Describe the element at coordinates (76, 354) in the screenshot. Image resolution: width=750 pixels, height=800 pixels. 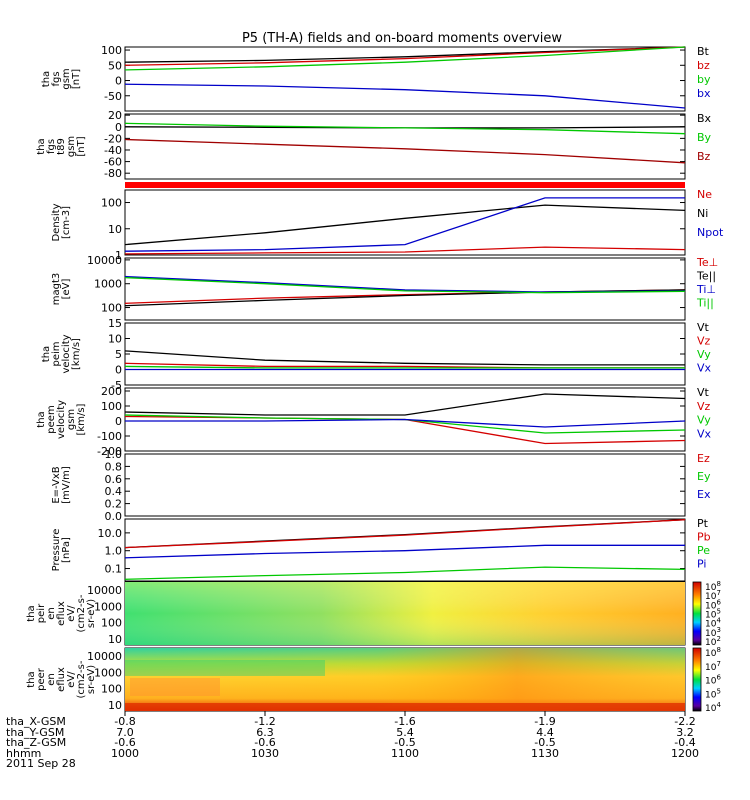
I see `y-axis-label-line: [km/s]` at that location.